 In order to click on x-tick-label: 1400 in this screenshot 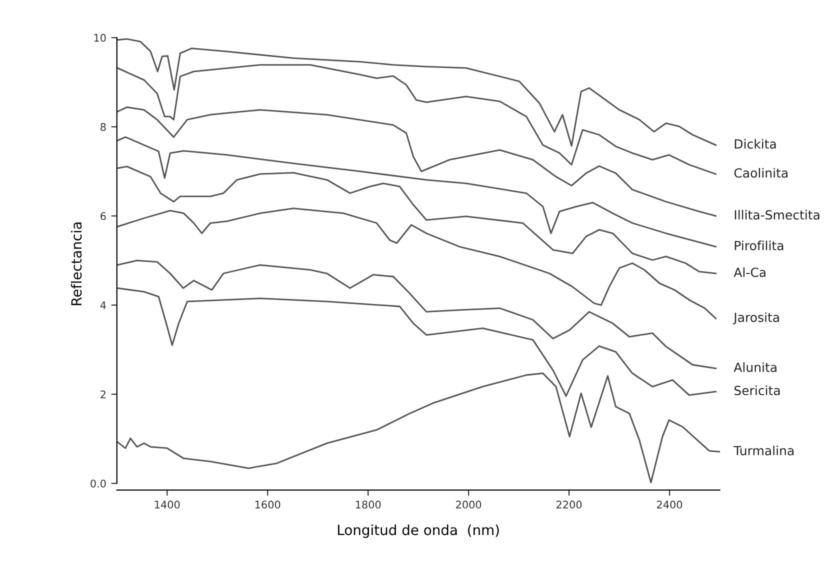, I will do `click(167, 504)`.